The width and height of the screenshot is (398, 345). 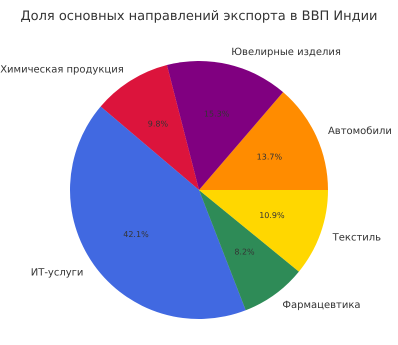 What do you see at coordinates (321, 305) in the screenshot?
I see `slice-label: Фармацевтика` at bounding box center [321, 305].